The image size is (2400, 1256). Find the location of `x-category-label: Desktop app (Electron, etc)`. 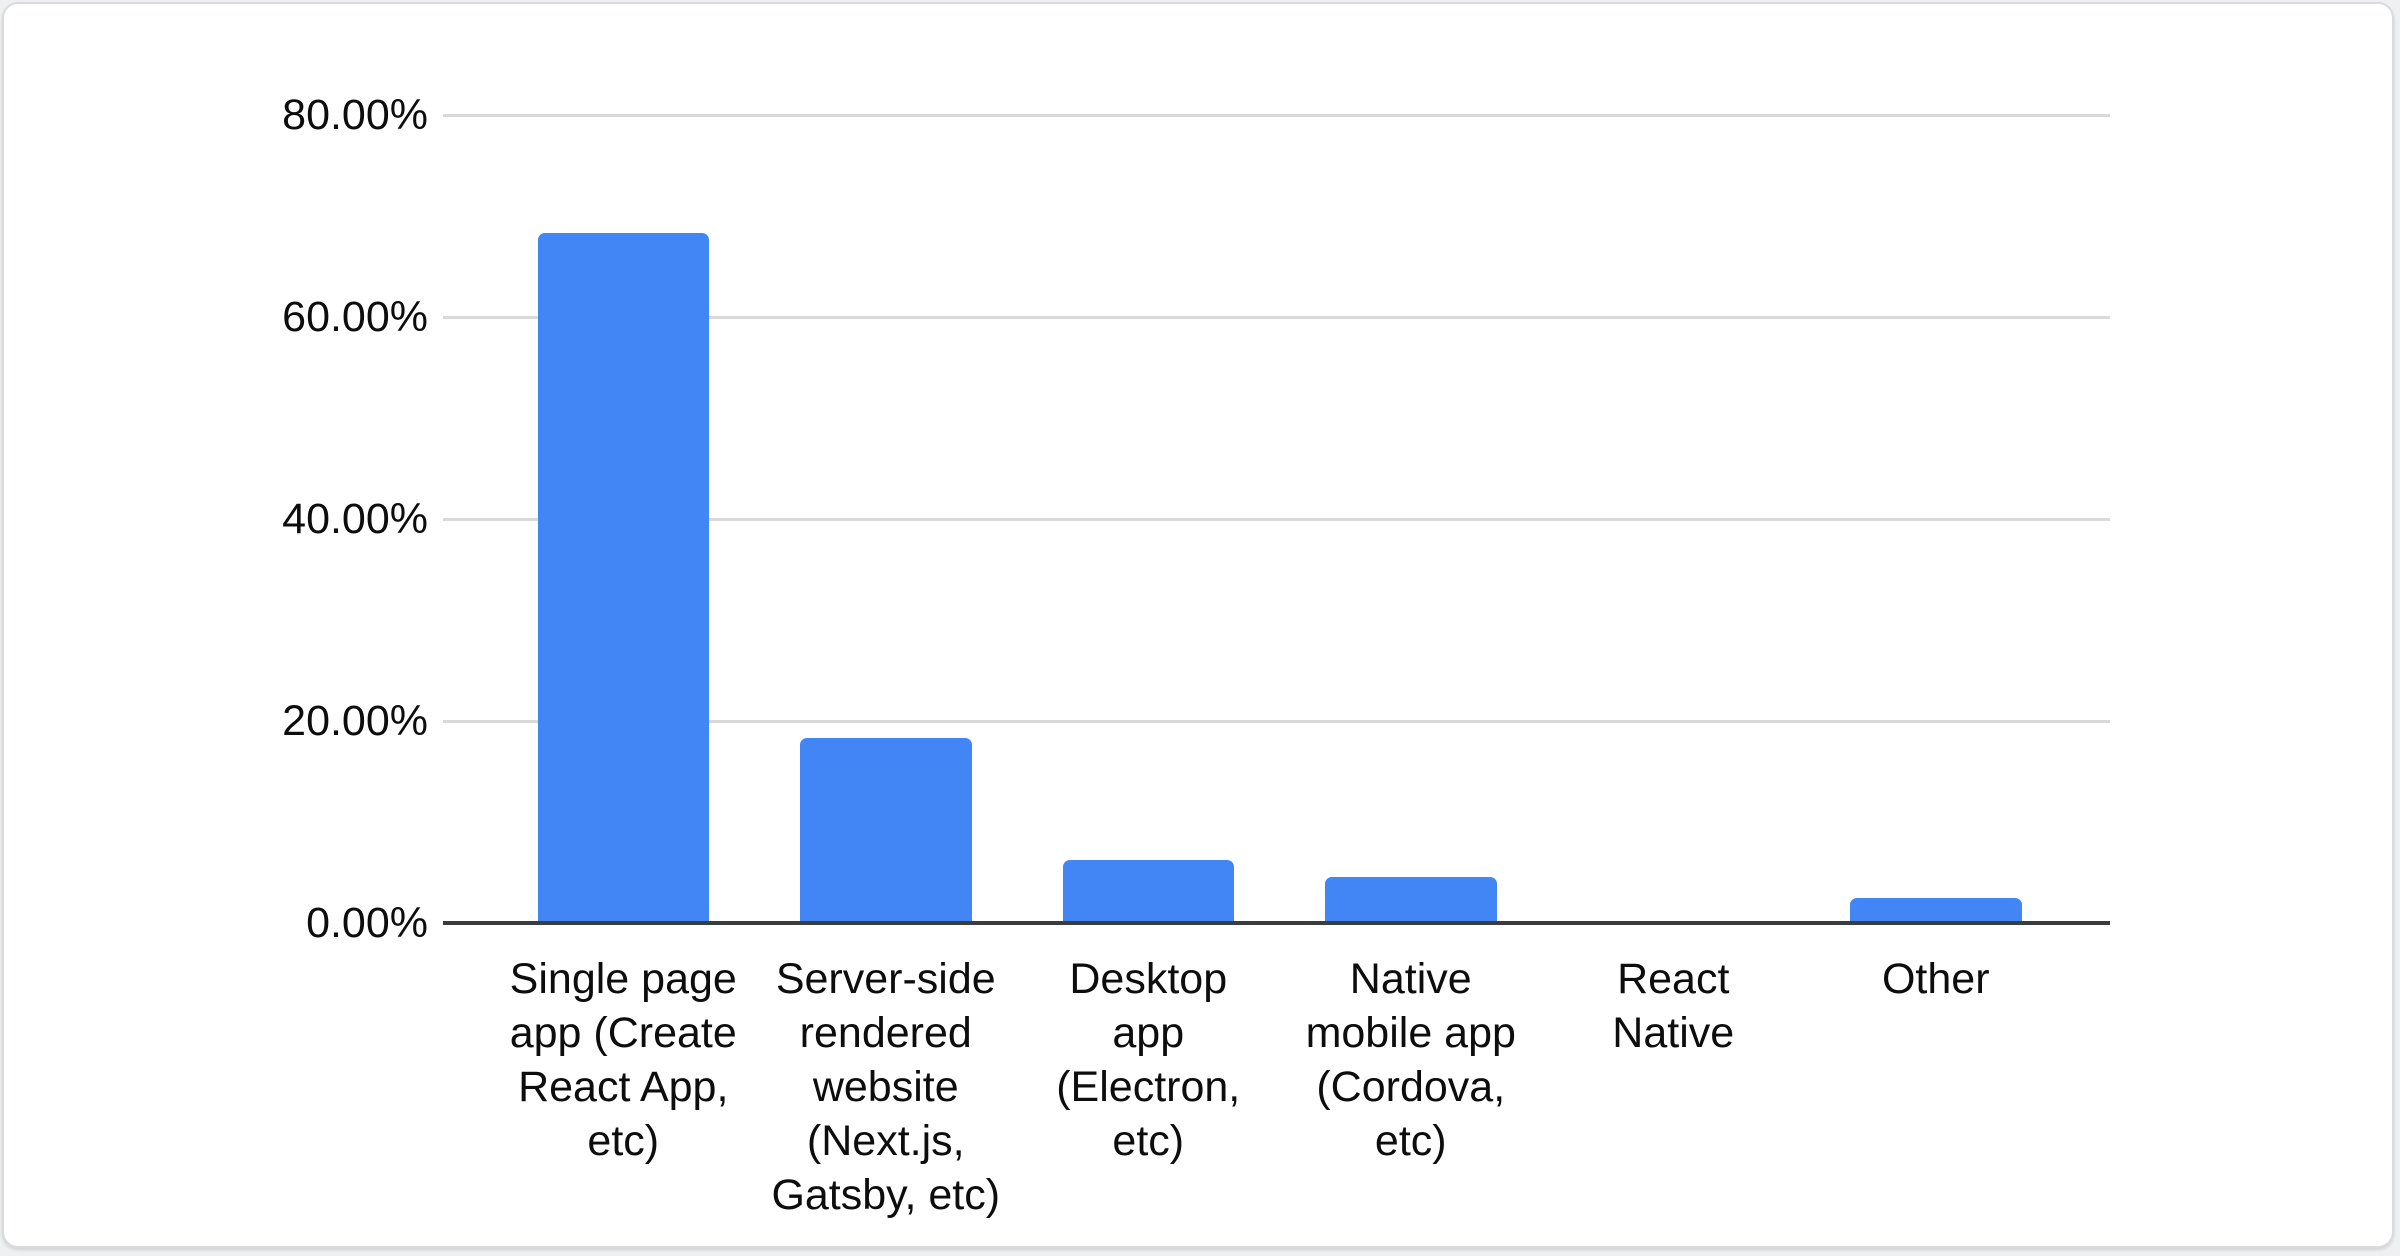

x-category-label: Desktop app (Electron, etc) is located at coordinates (1148, 1060).